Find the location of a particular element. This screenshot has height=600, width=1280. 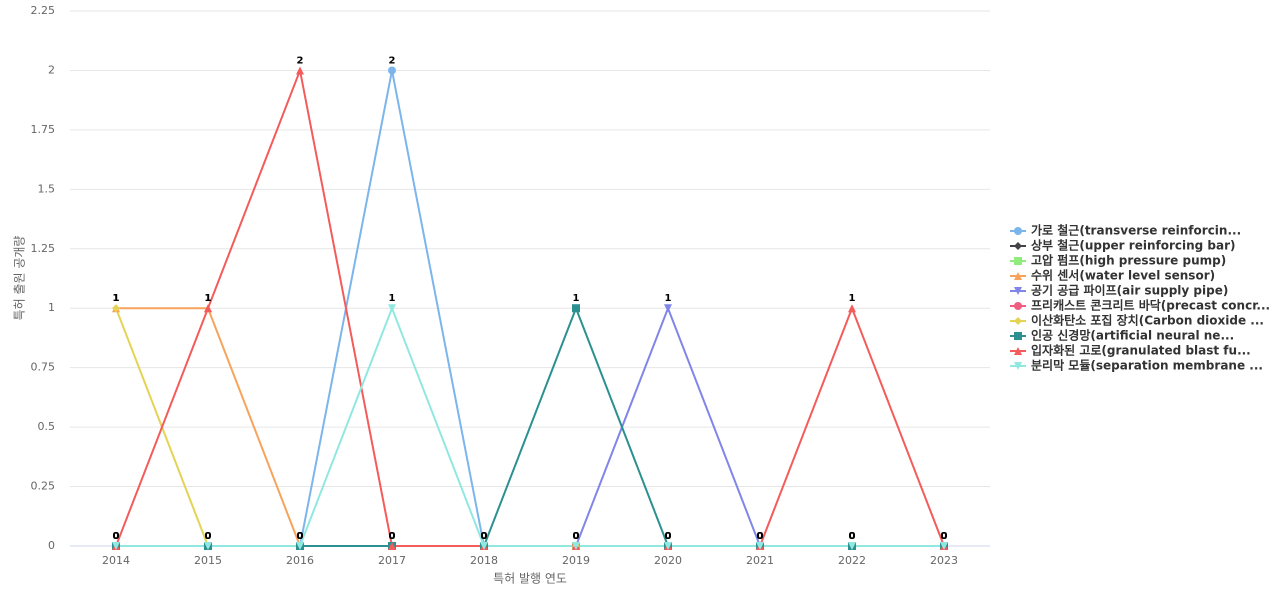

legend-item: 상부 철근(upper reinforcing bar) is located at coordinates (1123, 245).